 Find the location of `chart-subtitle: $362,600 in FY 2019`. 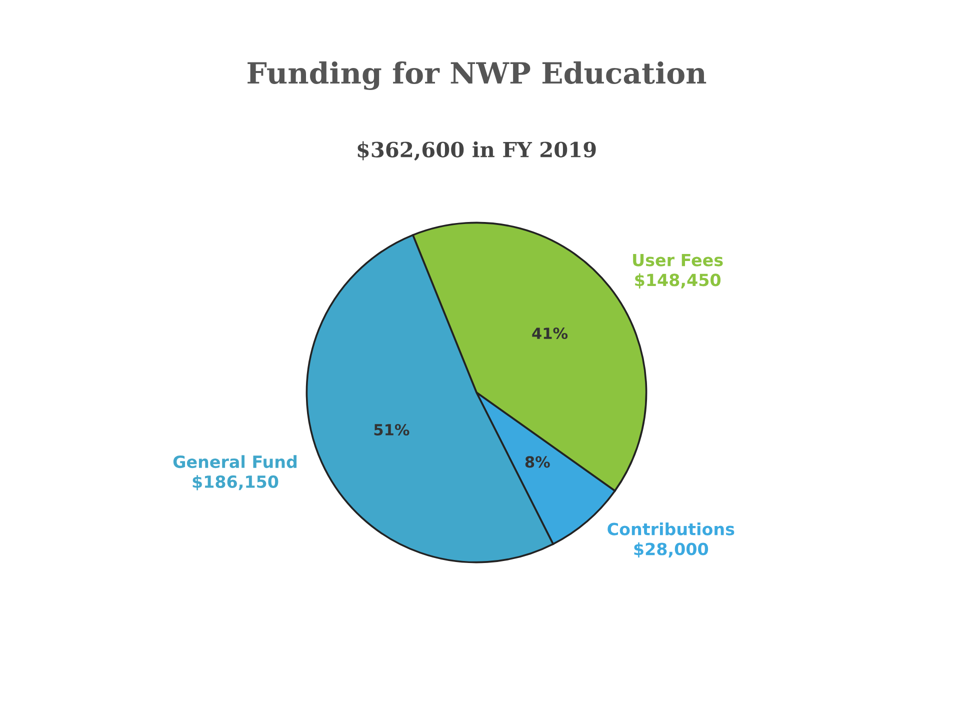

chart-subtitle: $362,600 in FY 2019 is located at coordinates (477, 151).